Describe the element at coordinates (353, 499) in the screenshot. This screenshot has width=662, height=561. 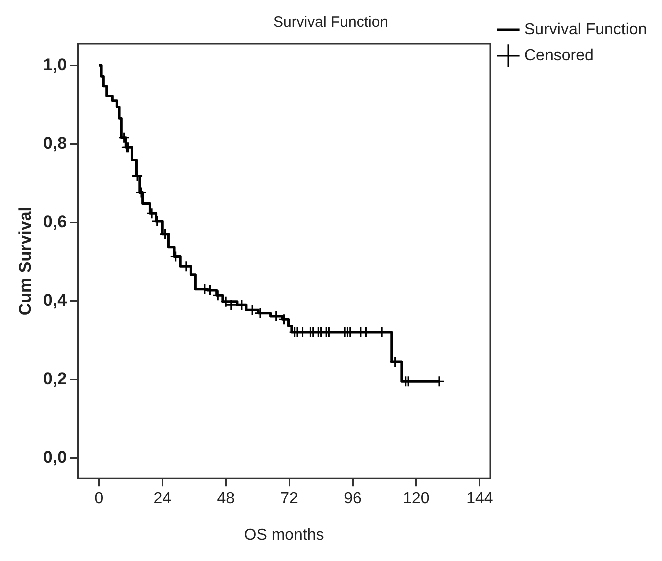
I see `x-tick-label: 96` at that location.